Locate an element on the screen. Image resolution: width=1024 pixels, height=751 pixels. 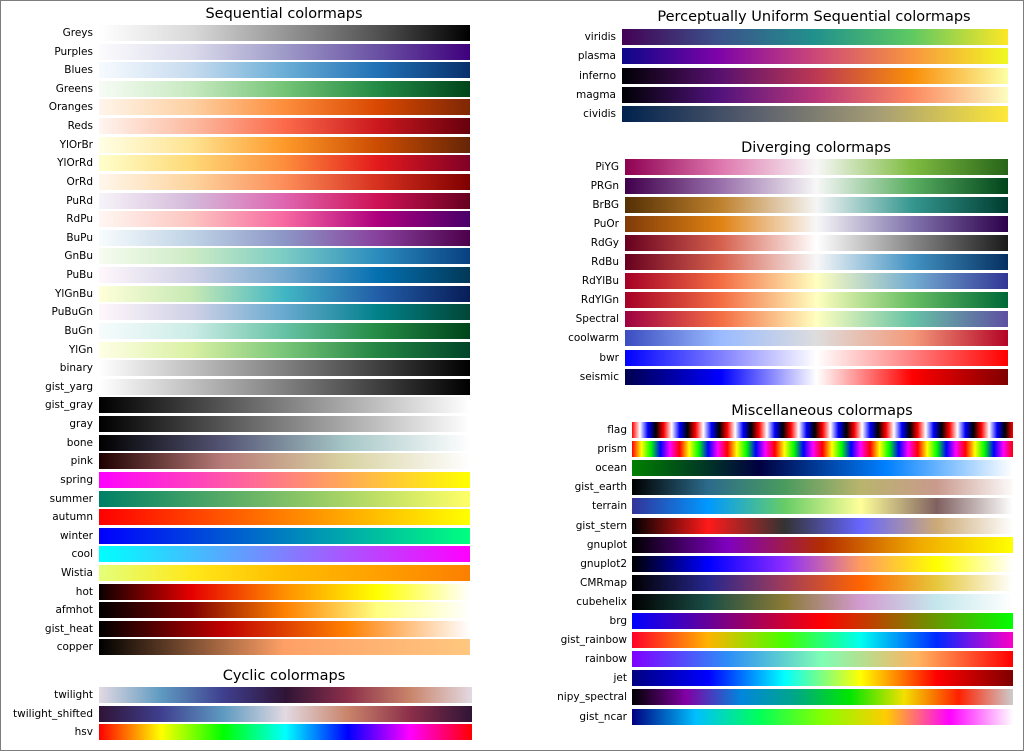
group-title: Miscellaneous colormaps is located at coordinates (822, 411).